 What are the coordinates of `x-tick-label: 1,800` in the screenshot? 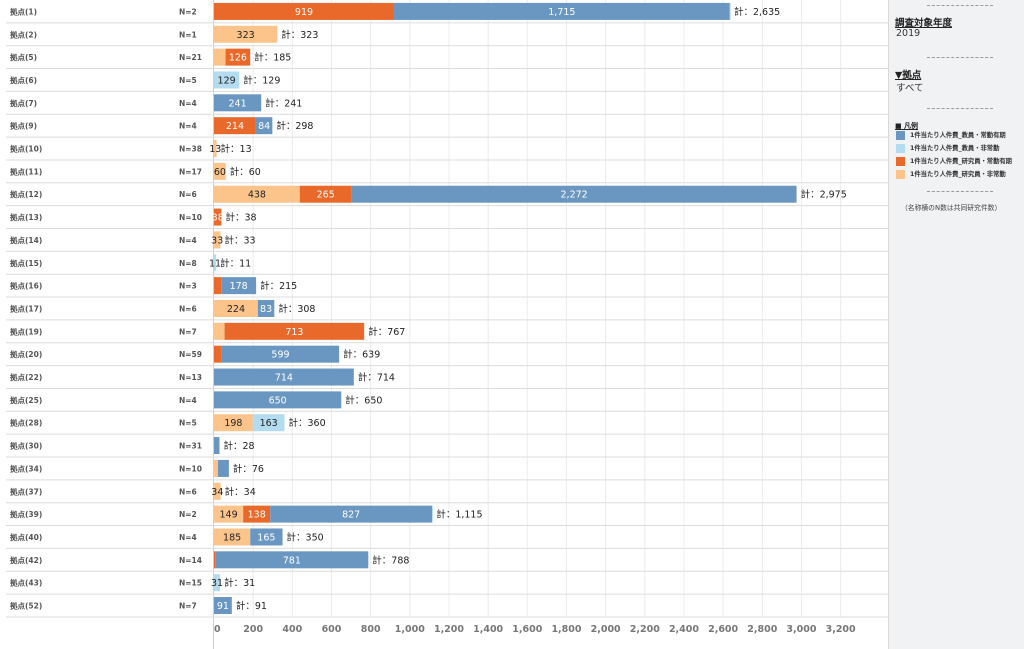 It's located at (566, 629).